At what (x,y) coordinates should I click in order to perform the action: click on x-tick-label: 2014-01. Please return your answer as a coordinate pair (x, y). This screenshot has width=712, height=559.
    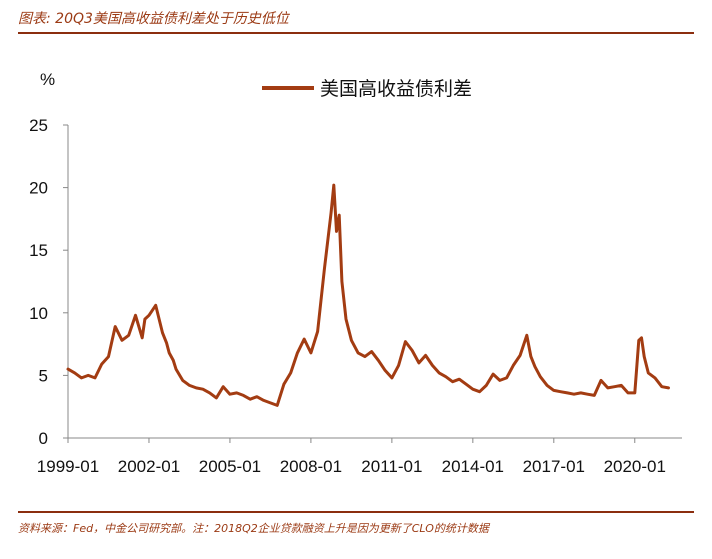
    Looking at the image, I should click on (473, 466).